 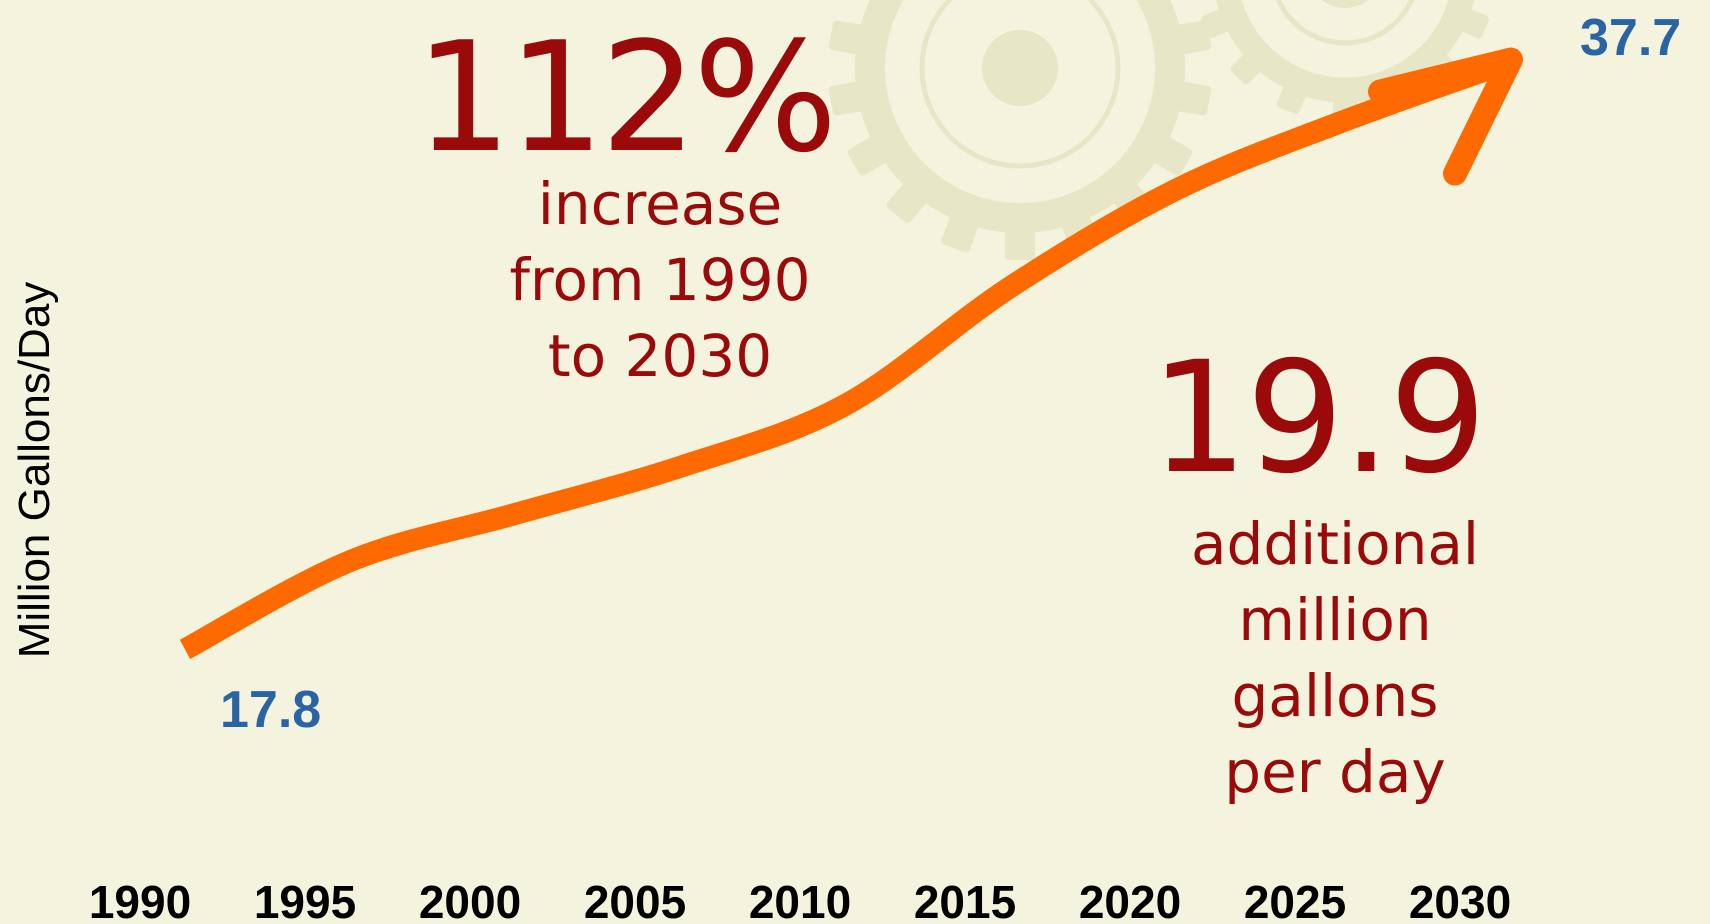 I want to click on additional-caption-line-1: additional, so click(x=1335, y=544).